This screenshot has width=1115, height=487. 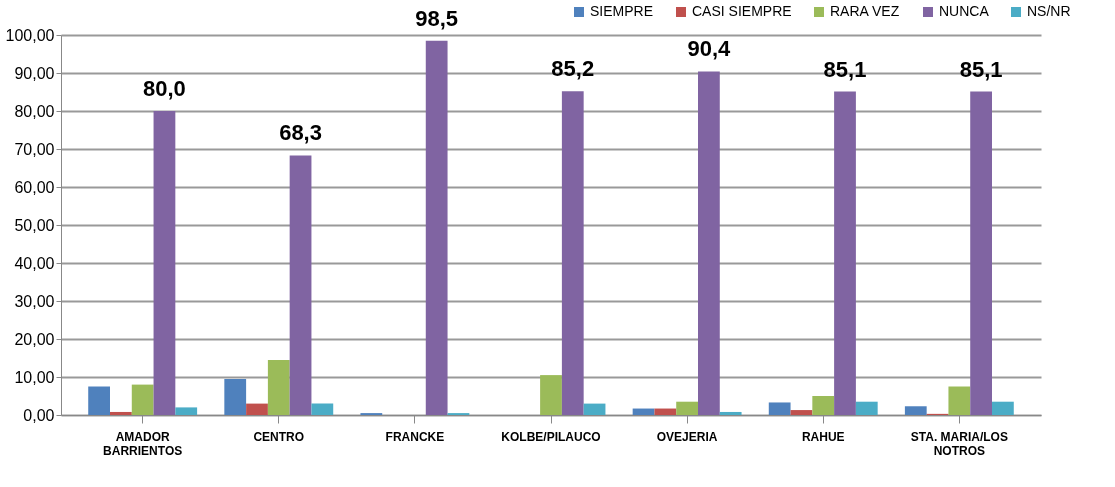 I want to click on y-tick-label: 40,00, so click(x=34, y=263).